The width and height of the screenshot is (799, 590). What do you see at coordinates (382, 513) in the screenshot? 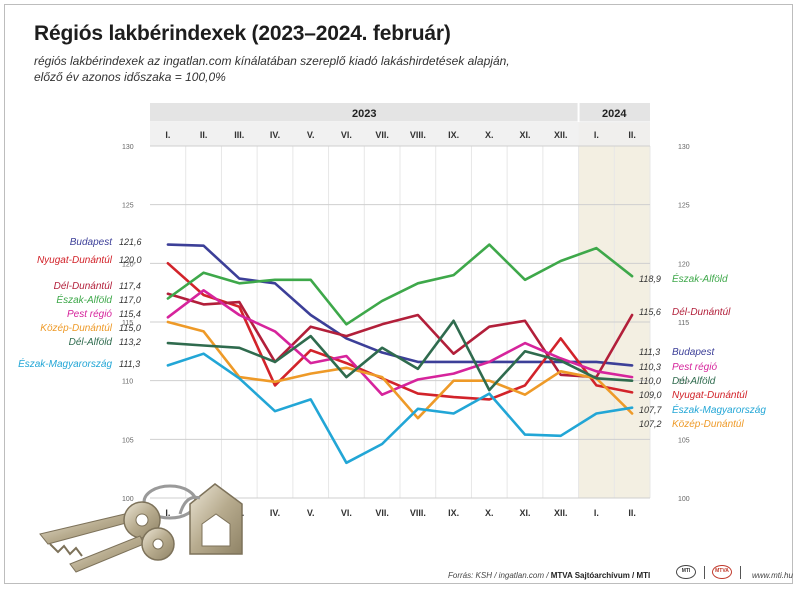
I see `x-tick-label-bottom: VII.` at bounding box center [382, 513].